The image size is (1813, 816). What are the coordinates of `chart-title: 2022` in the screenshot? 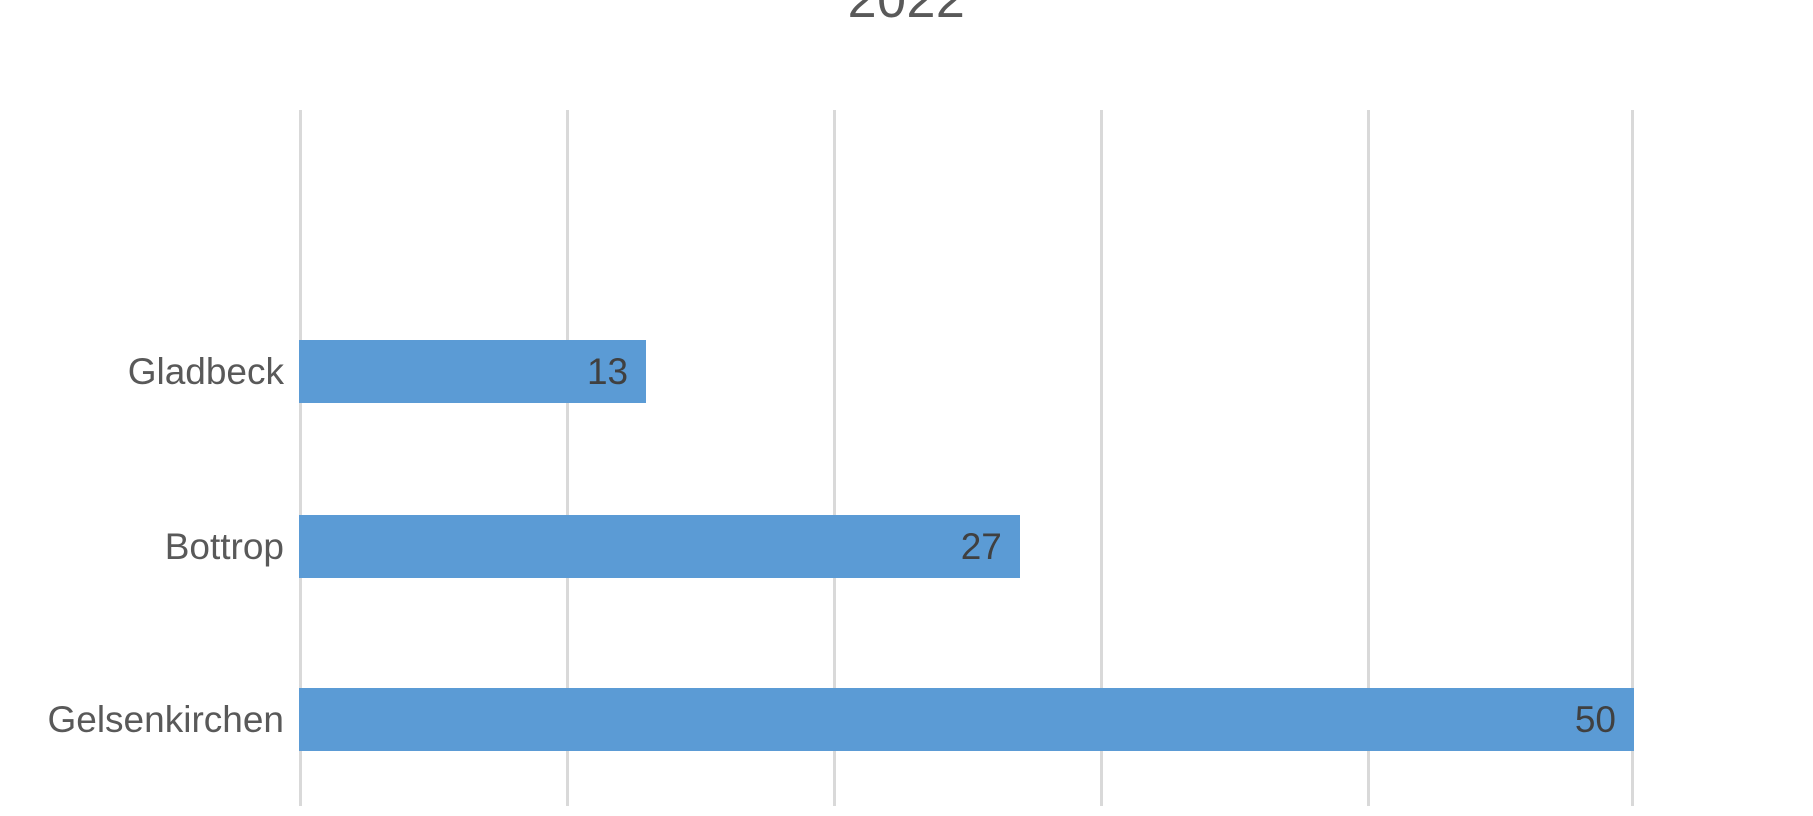 It's located at (906, 14).